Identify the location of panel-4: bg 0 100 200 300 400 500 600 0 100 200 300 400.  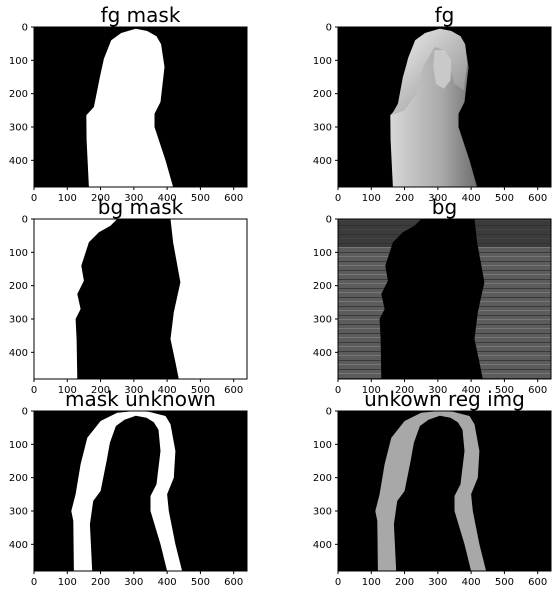
(432, 295).